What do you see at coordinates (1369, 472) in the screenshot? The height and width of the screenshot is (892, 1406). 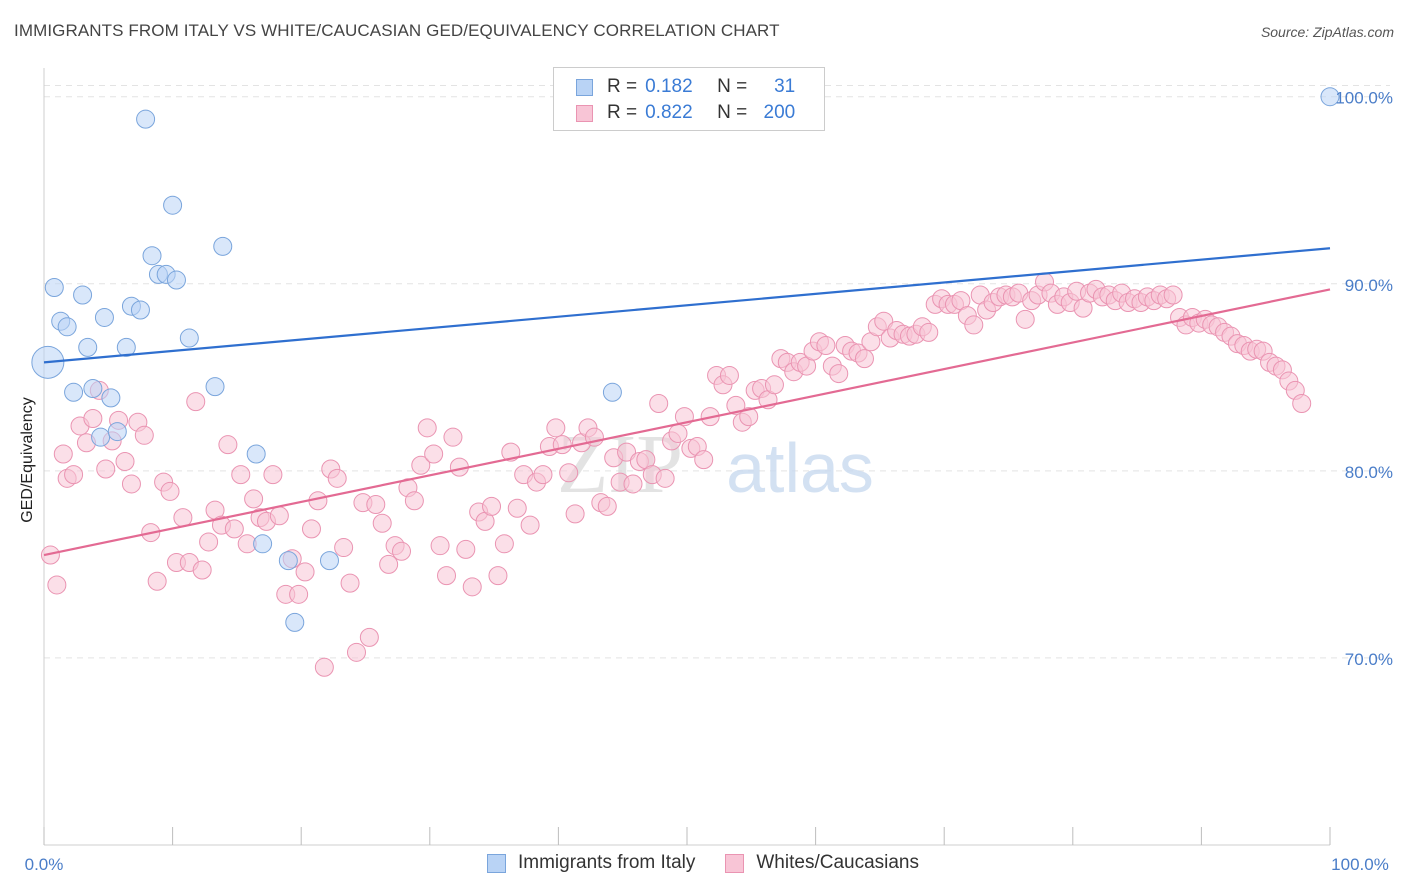 I see `y-tick-label: 80.0%` at bounding box center [1369, 472].